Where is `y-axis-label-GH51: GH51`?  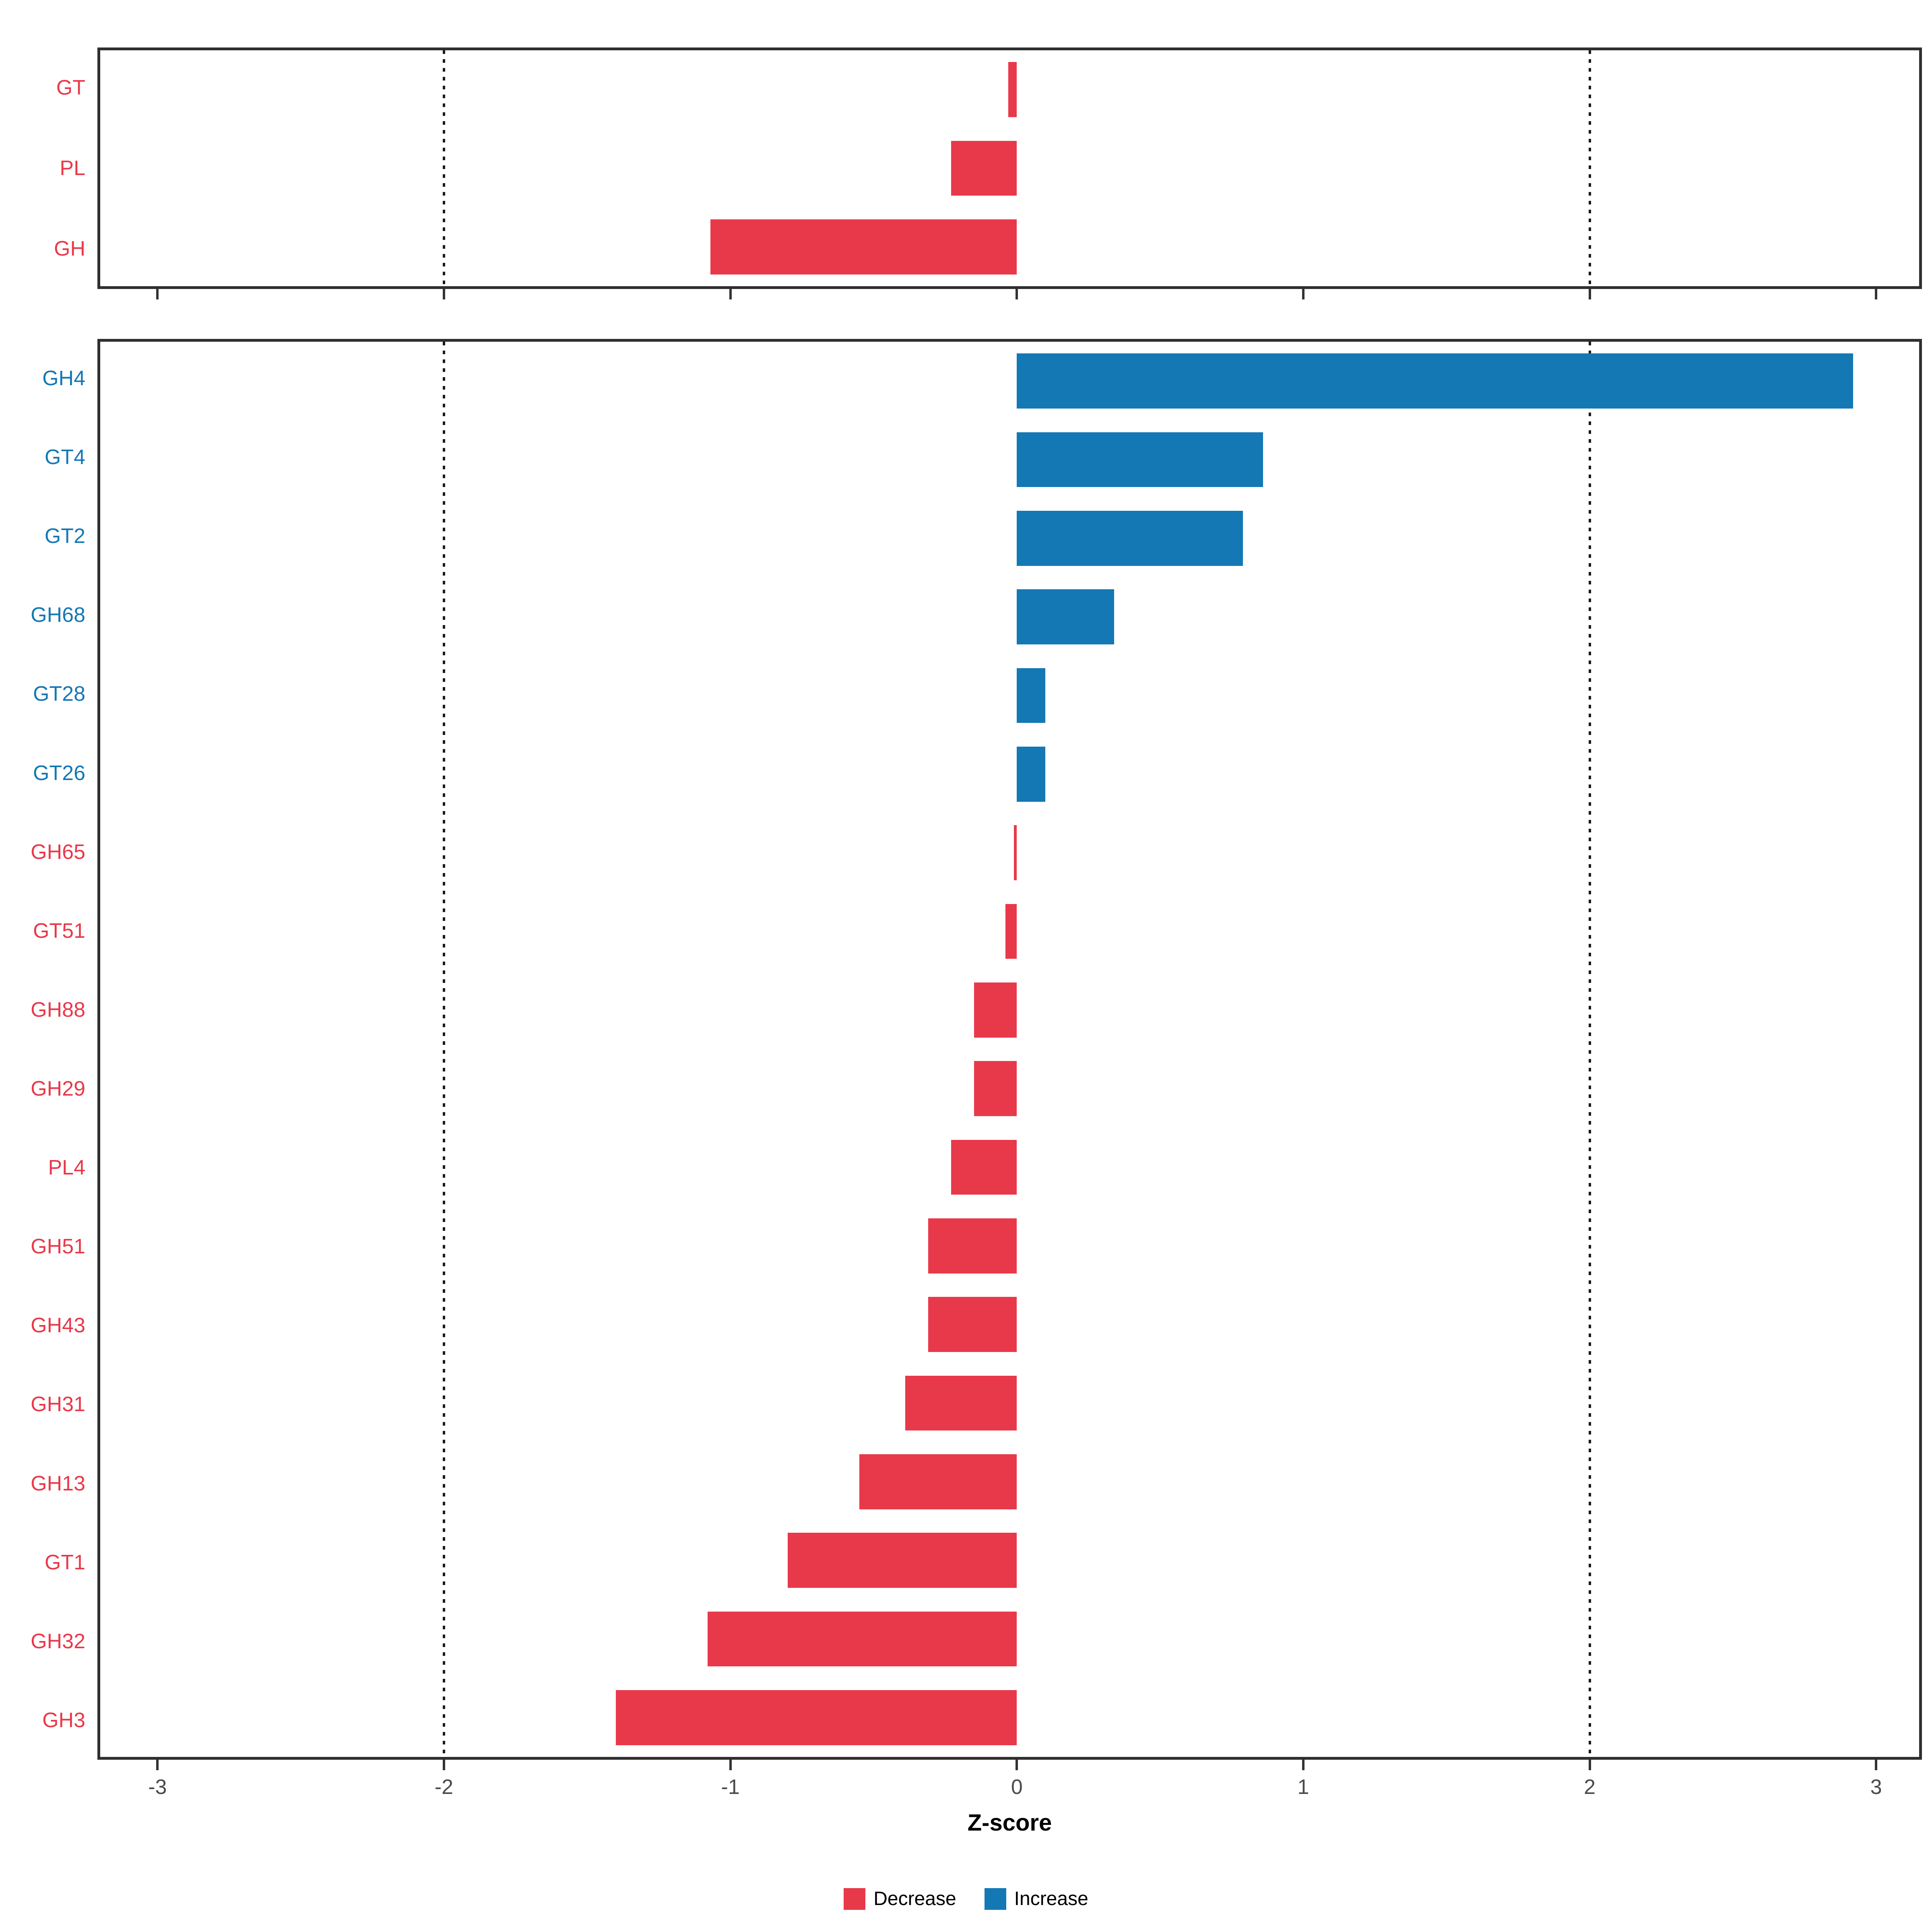 y-axis-label-GH51: GH51 is located at coordinates (58, 1247).